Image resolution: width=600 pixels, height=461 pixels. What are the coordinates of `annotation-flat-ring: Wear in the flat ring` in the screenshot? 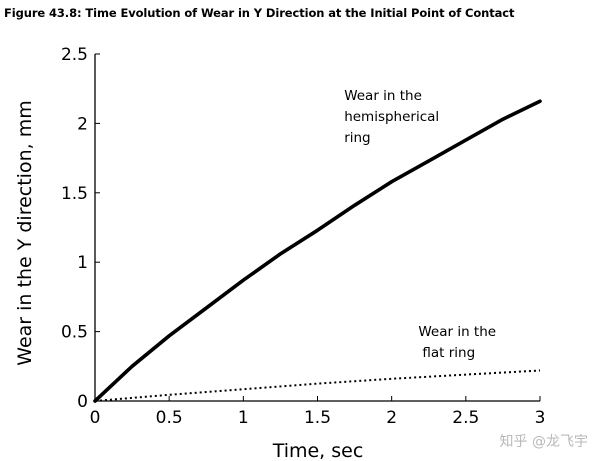 It's located at (457, 342).